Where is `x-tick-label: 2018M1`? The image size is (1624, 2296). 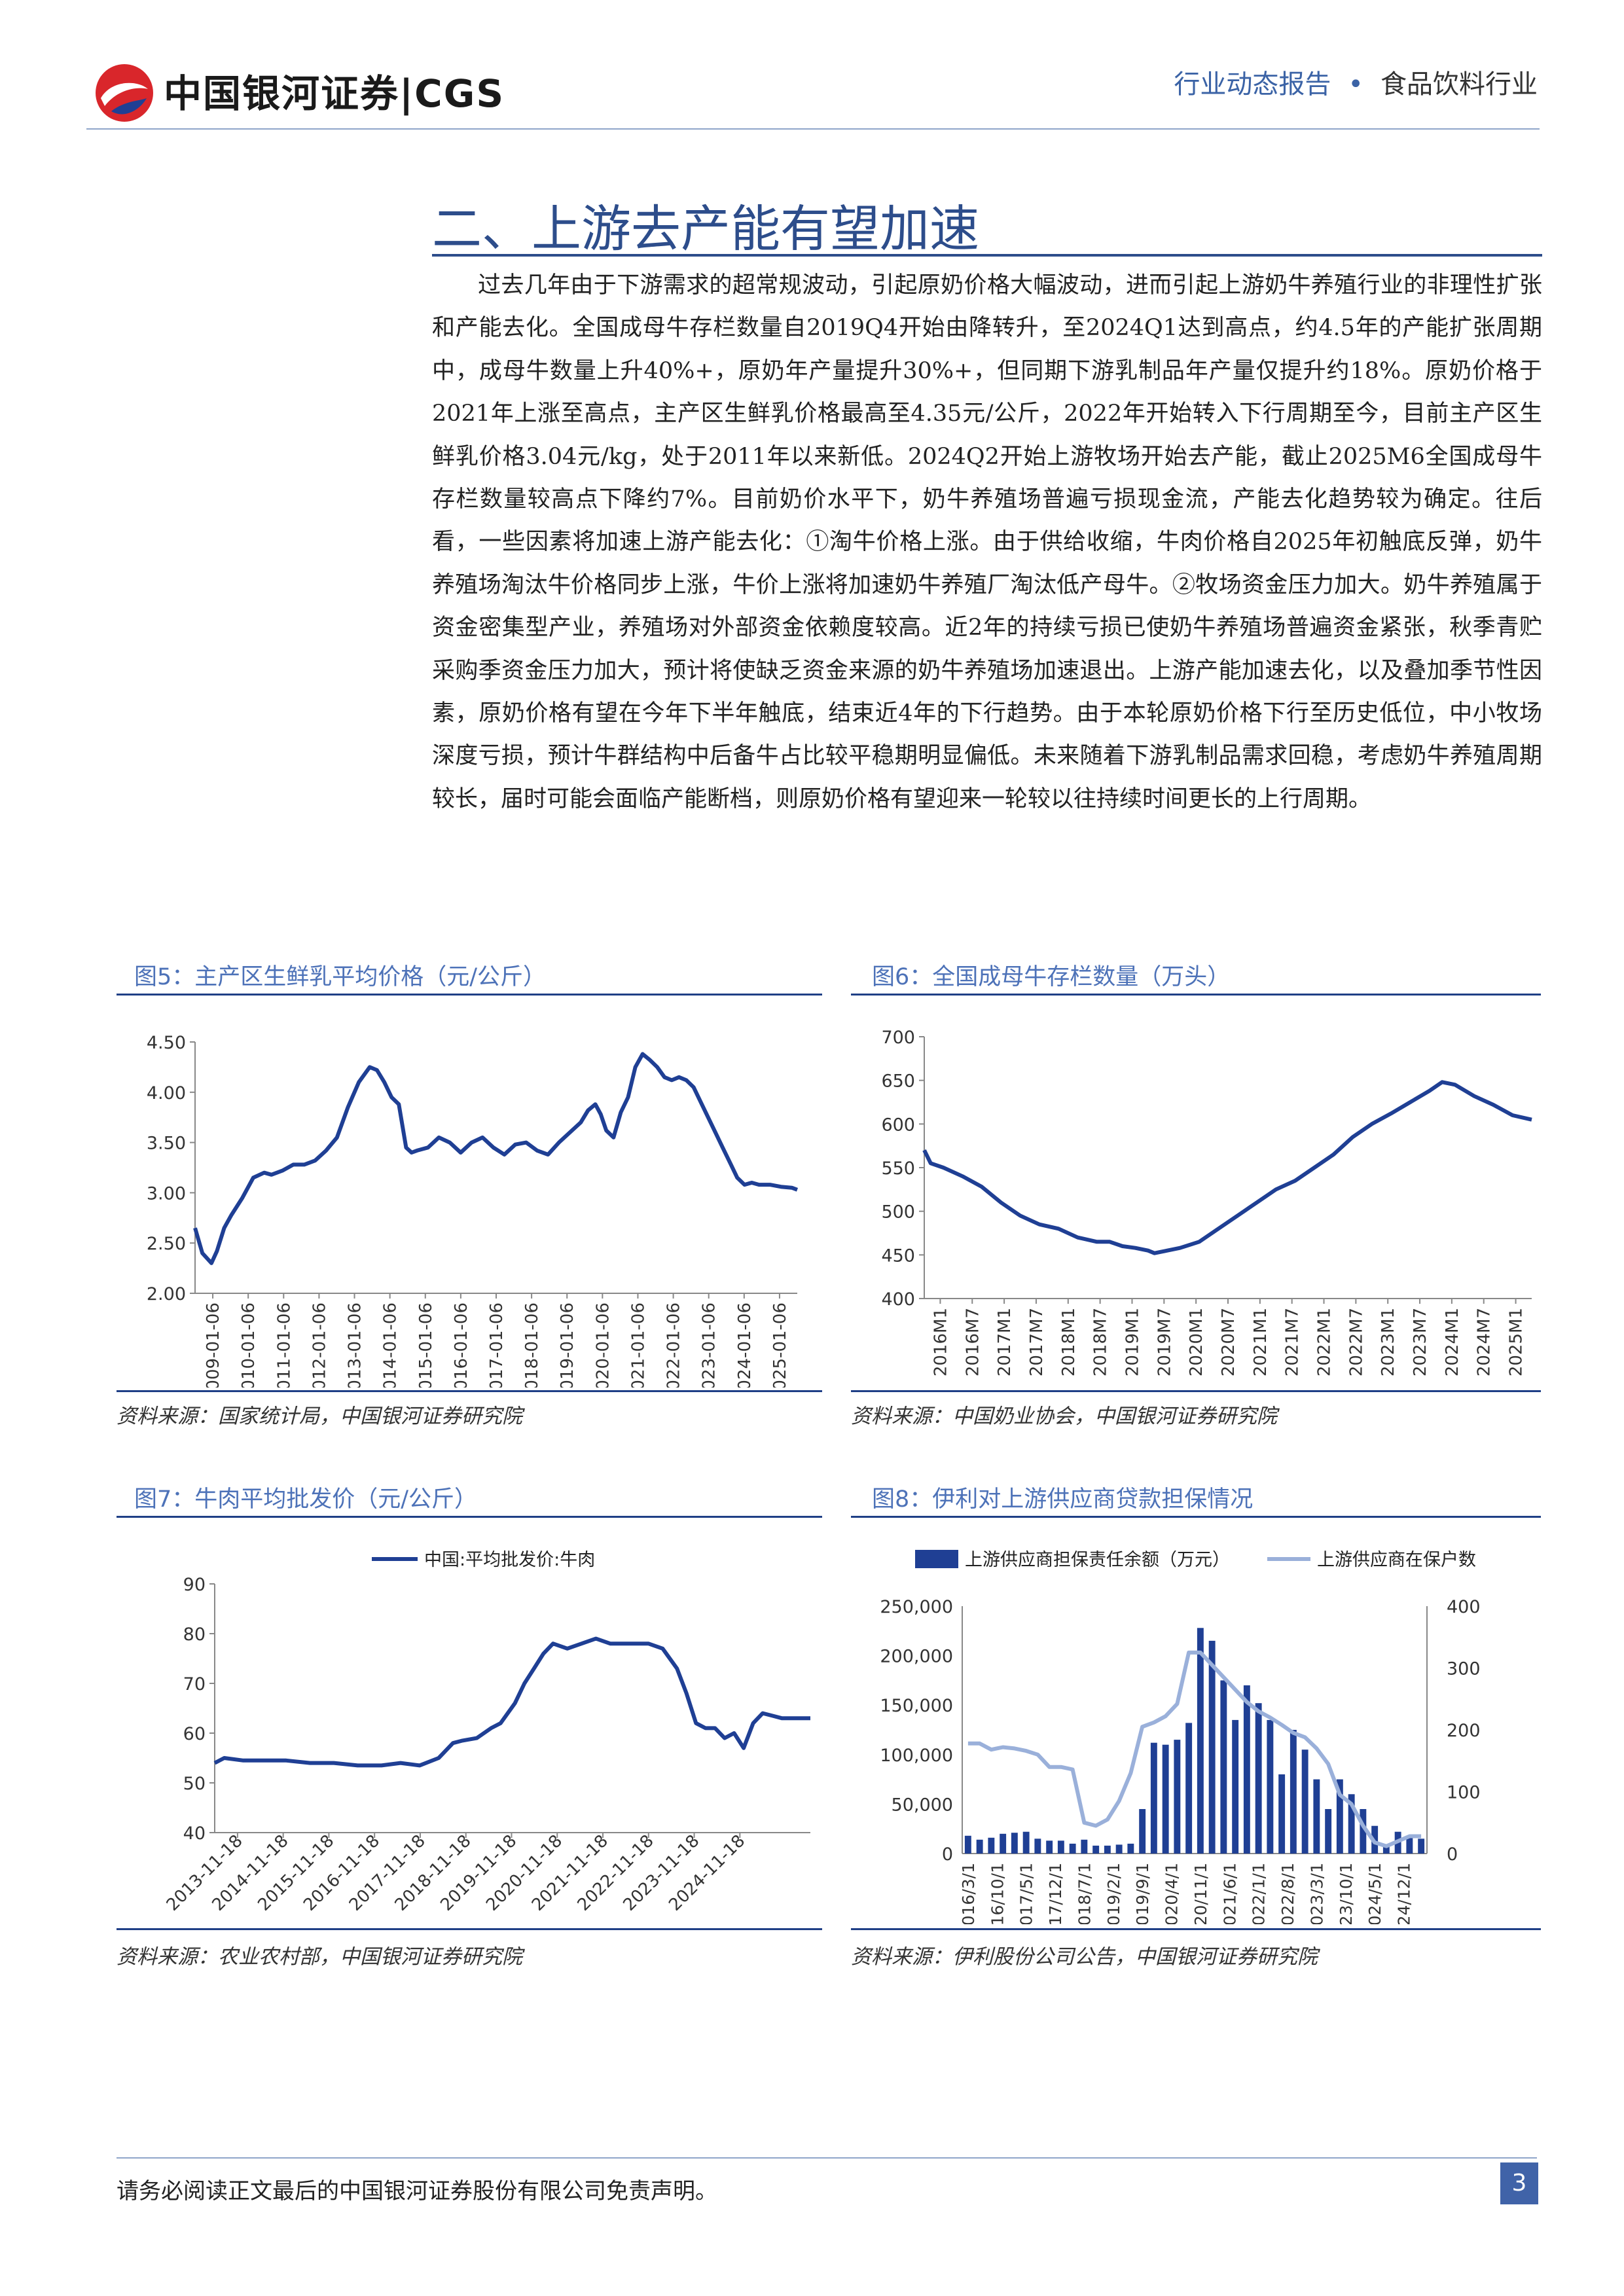 x-tick-label: 2018M1 is located at coordinates (1069, 1342).